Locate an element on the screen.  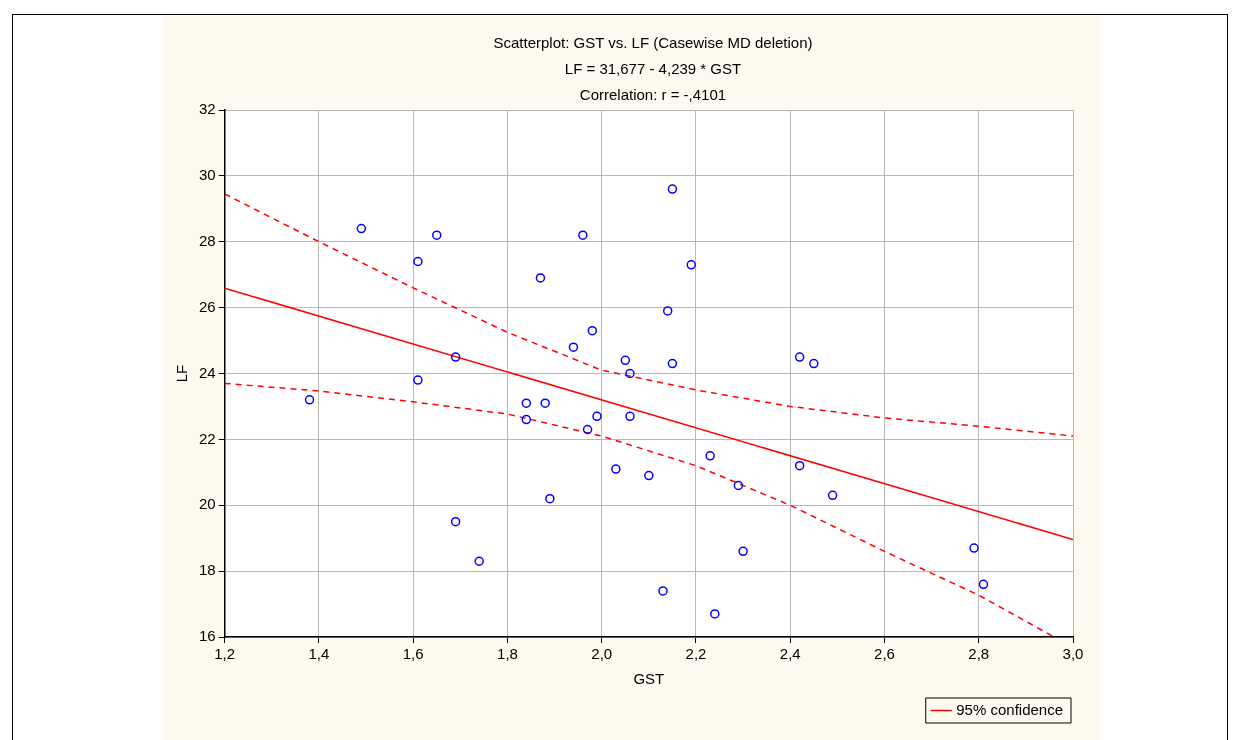
chart-subtitle: LF = 31,677 - 4,239 * GST is located at coordinates (653, 68).